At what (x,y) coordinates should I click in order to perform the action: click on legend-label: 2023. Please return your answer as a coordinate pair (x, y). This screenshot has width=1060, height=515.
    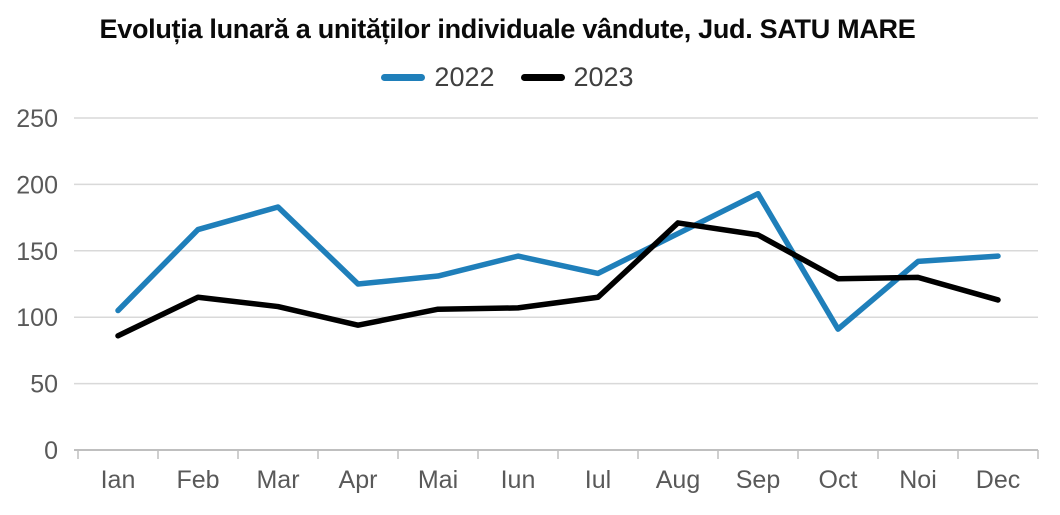
    Looking at the image, I should click on (603, 77).